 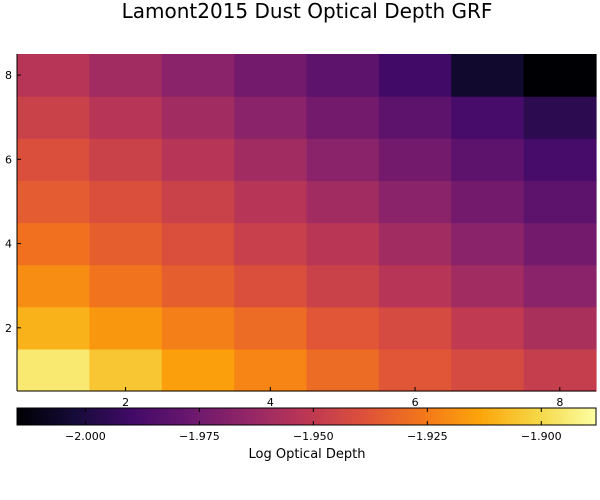 I want to click on colorbar-ticks: −2.000 −1.975 −1.950 −1.925 −1.900, so click(x=313, y=425).